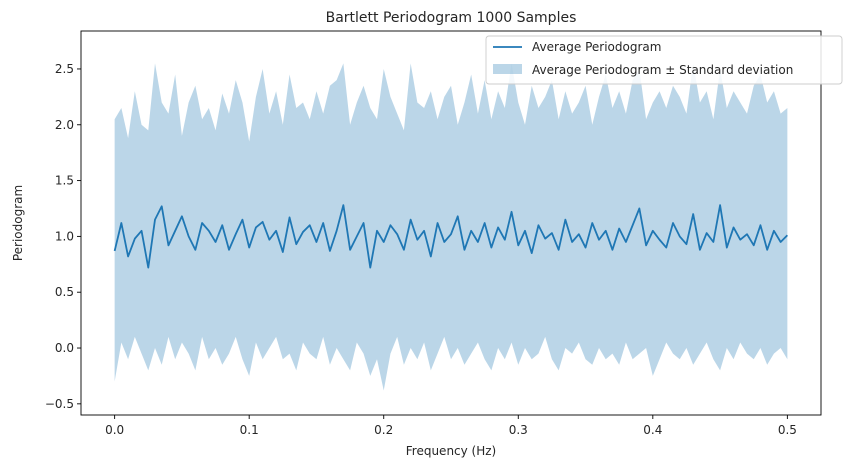  What do you see at coordinates (507, 69) in the screenshot?
I see `legend-band-swatch` at bounding box center [507, 69].